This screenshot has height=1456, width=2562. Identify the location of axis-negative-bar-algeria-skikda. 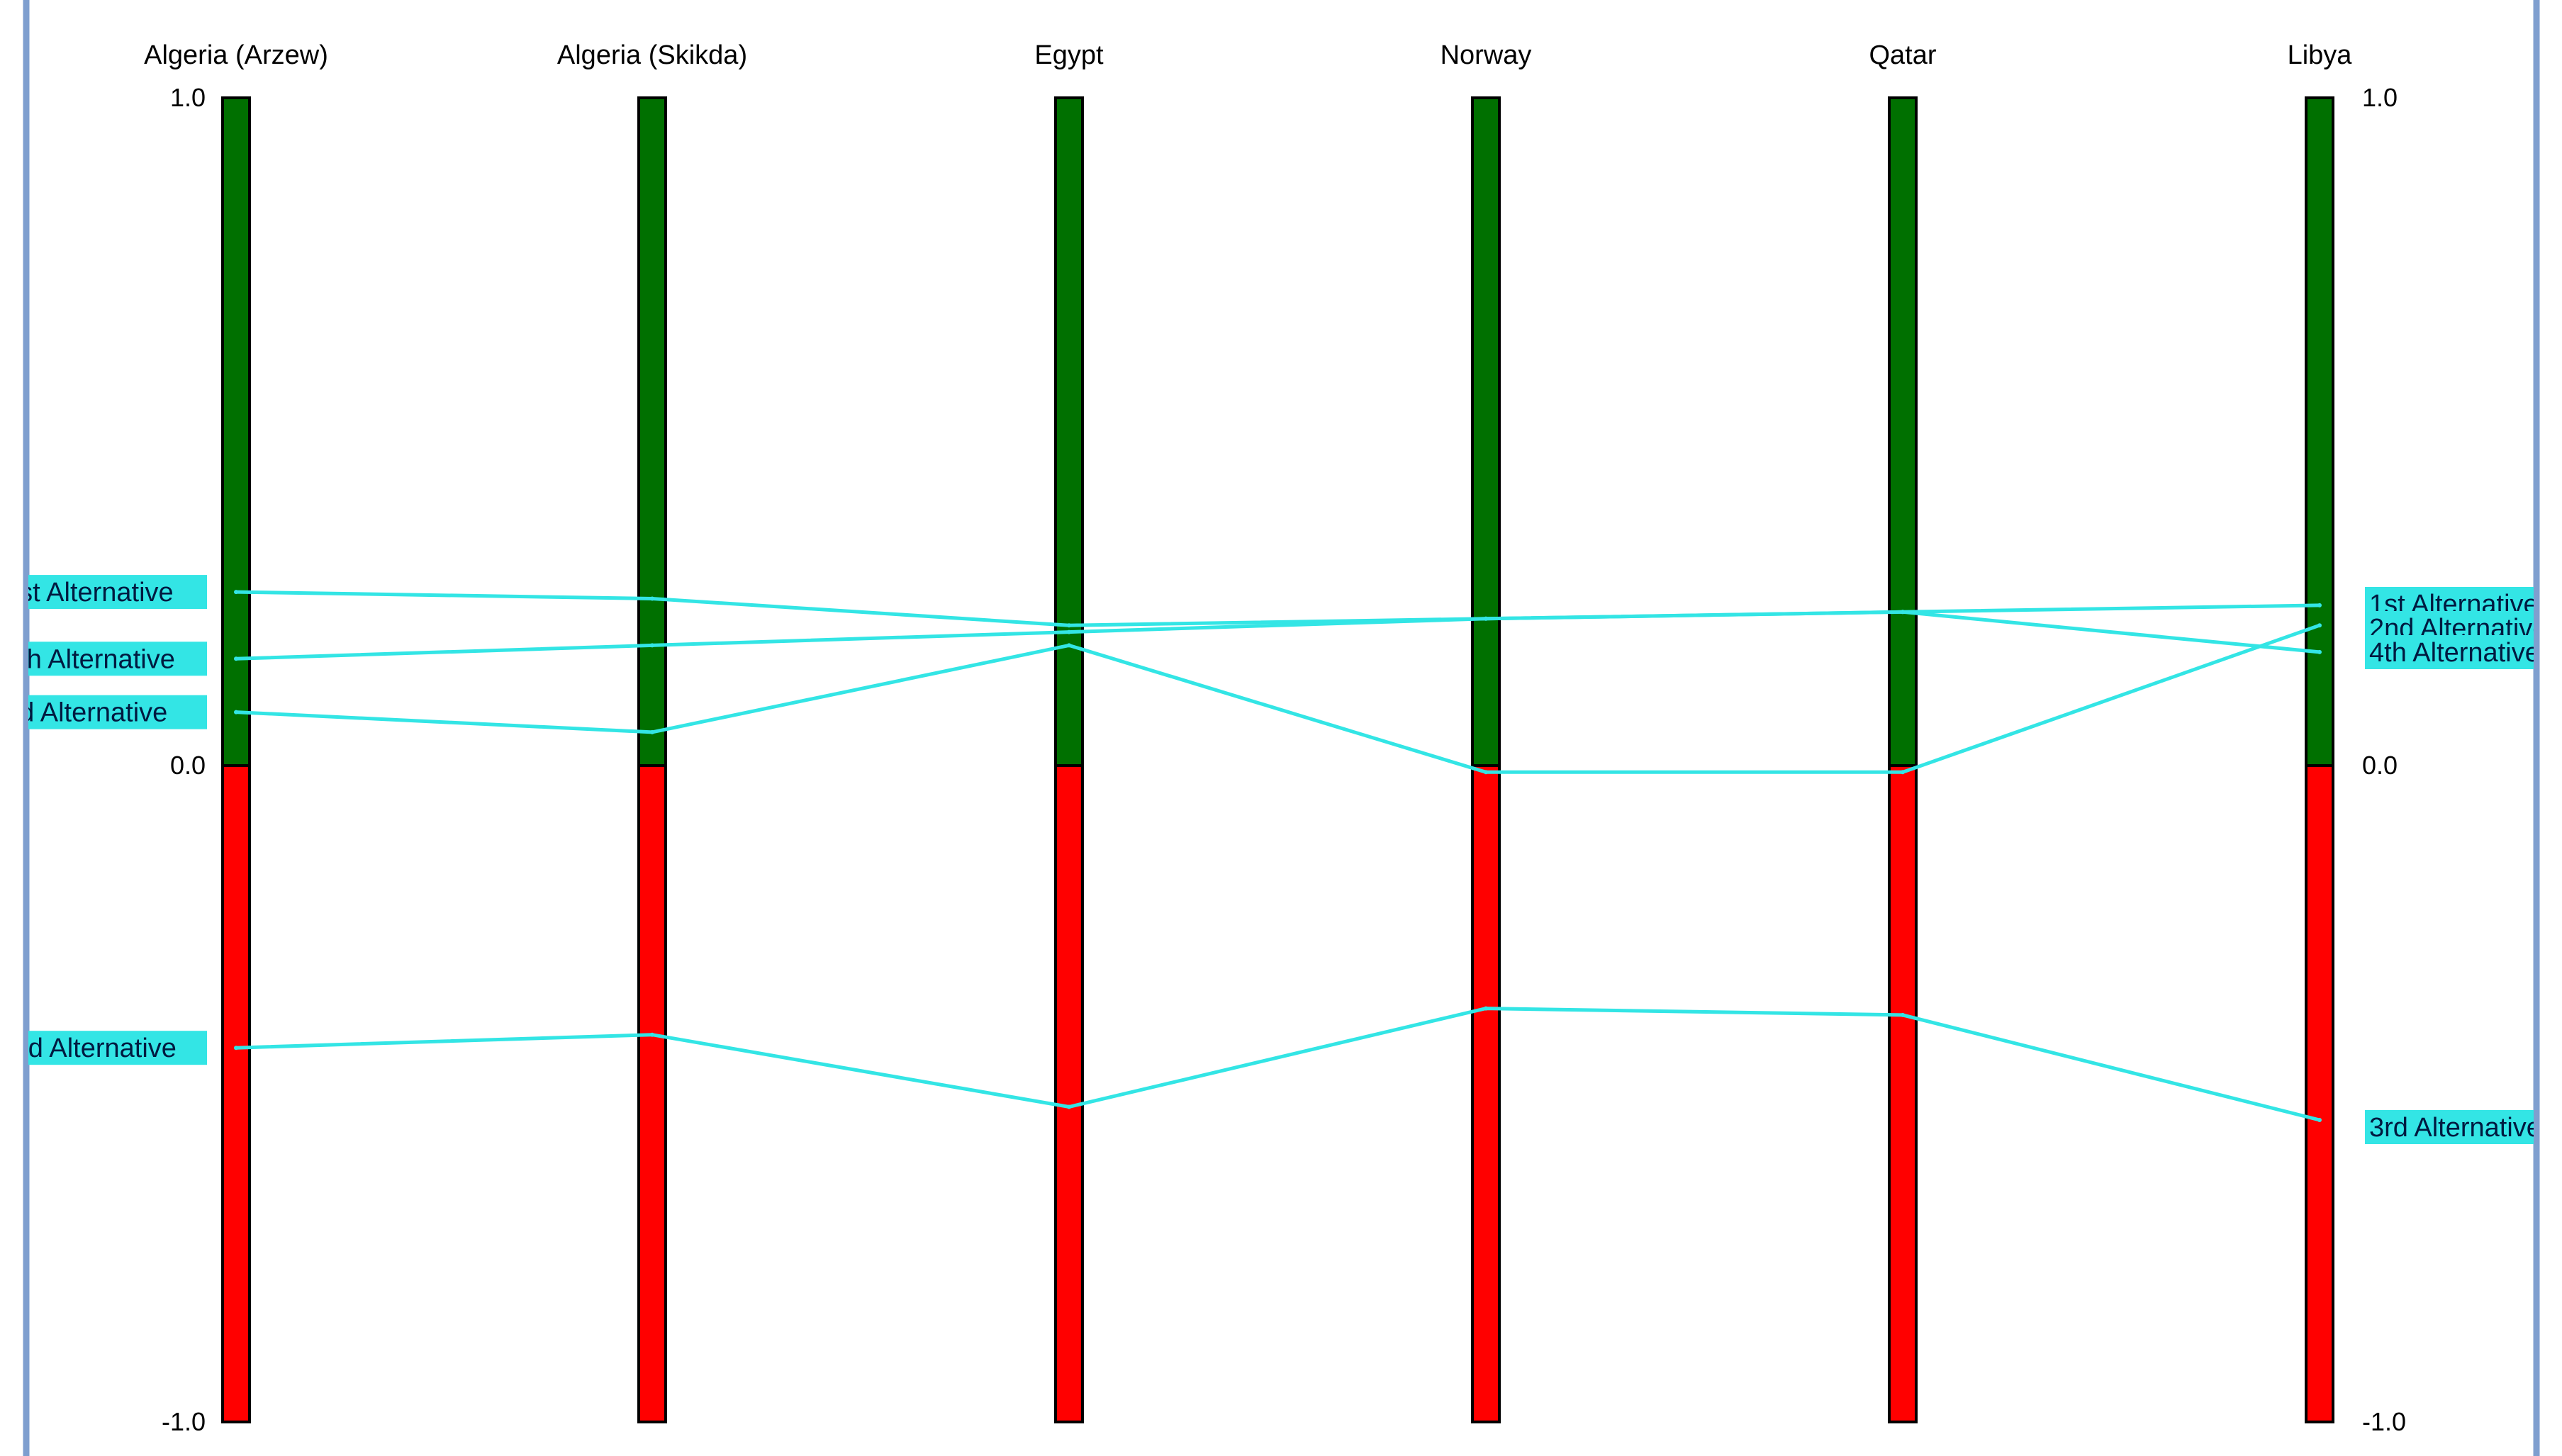
(652, 1093).